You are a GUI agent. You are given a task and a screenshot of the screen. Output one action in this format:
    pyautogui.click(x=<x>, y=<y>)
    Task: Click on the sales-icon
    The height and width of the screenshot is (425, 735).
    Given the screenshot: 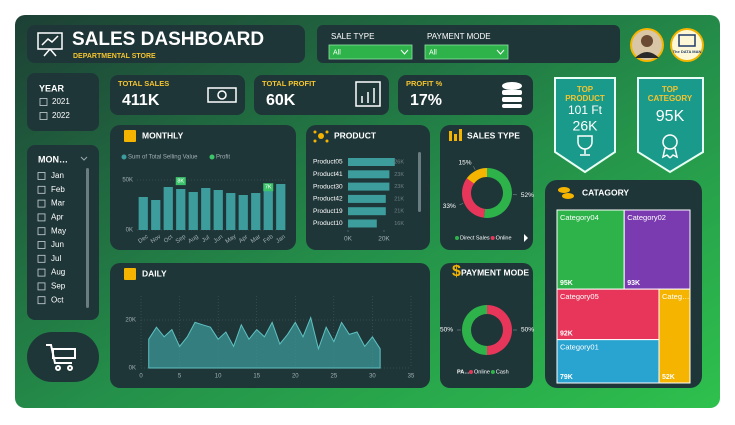 What is the action you would take?
    pyautogui.click(x=455, y=135)
    